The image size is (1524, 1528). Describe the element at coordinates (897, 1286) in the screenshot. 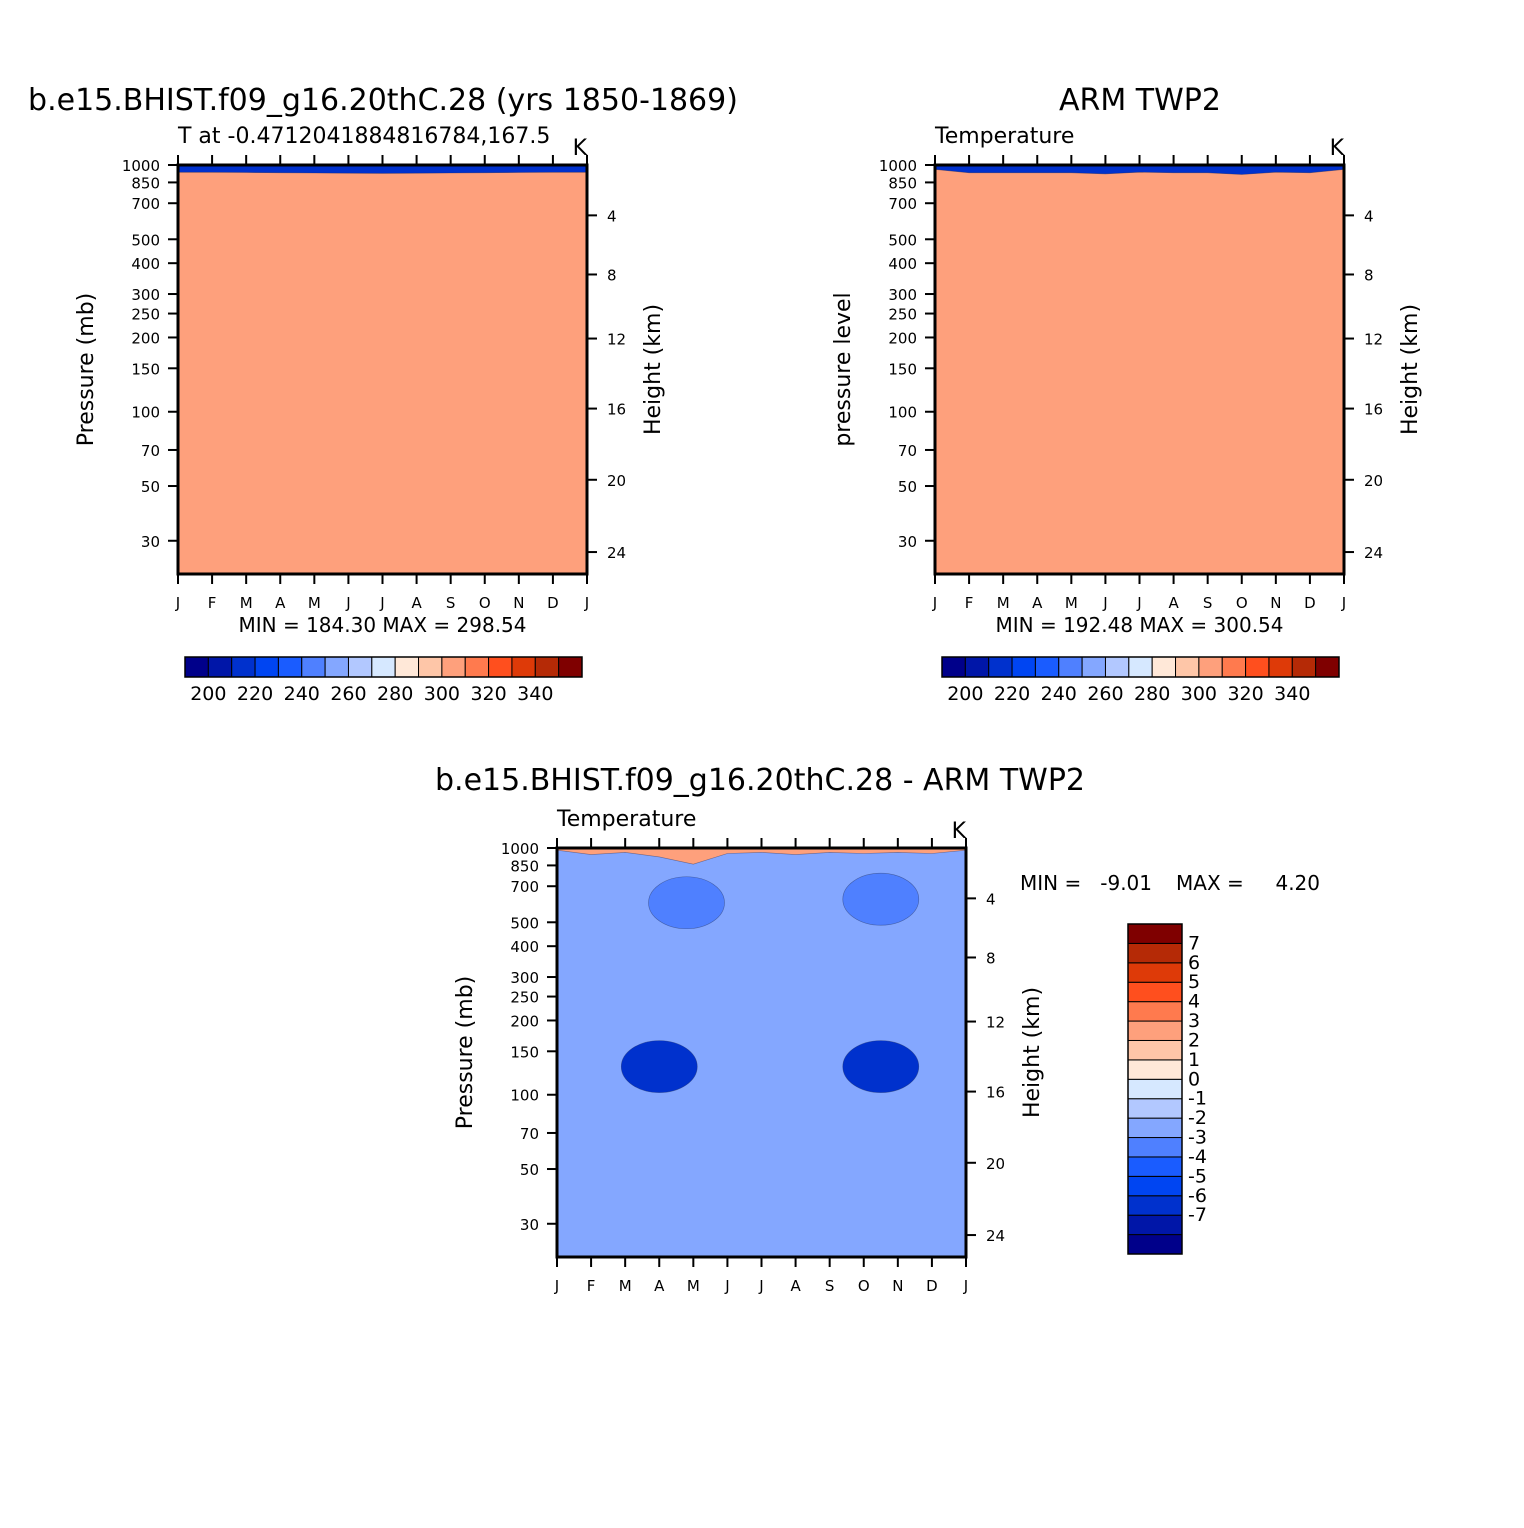

I see `x-tick-label: N` at that location.